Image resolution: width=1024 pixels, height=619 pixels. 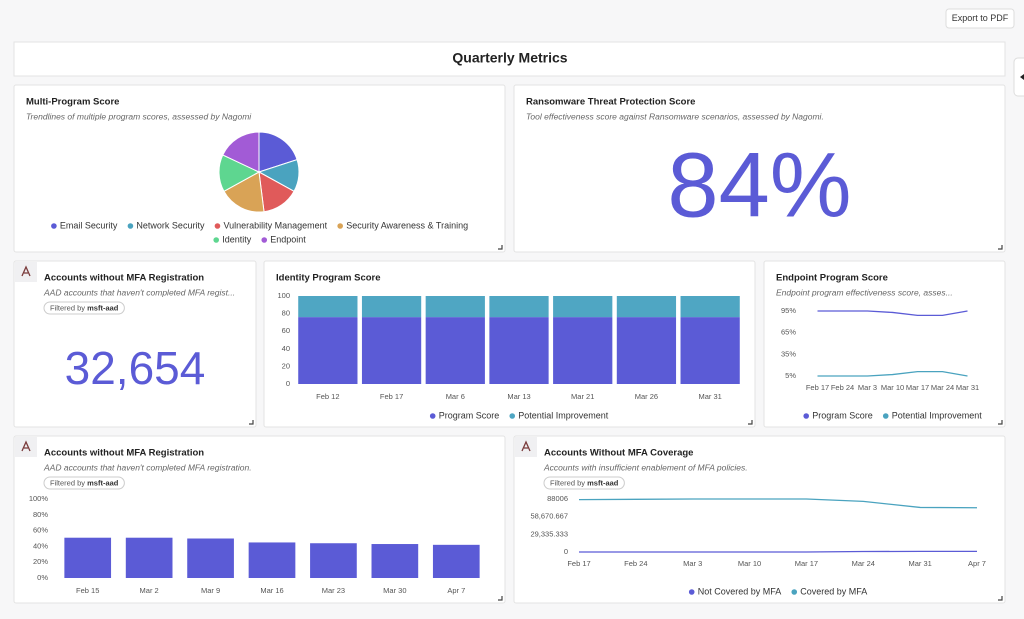 I want to click on y-tick-label: 80, so click(x=286, y=313).